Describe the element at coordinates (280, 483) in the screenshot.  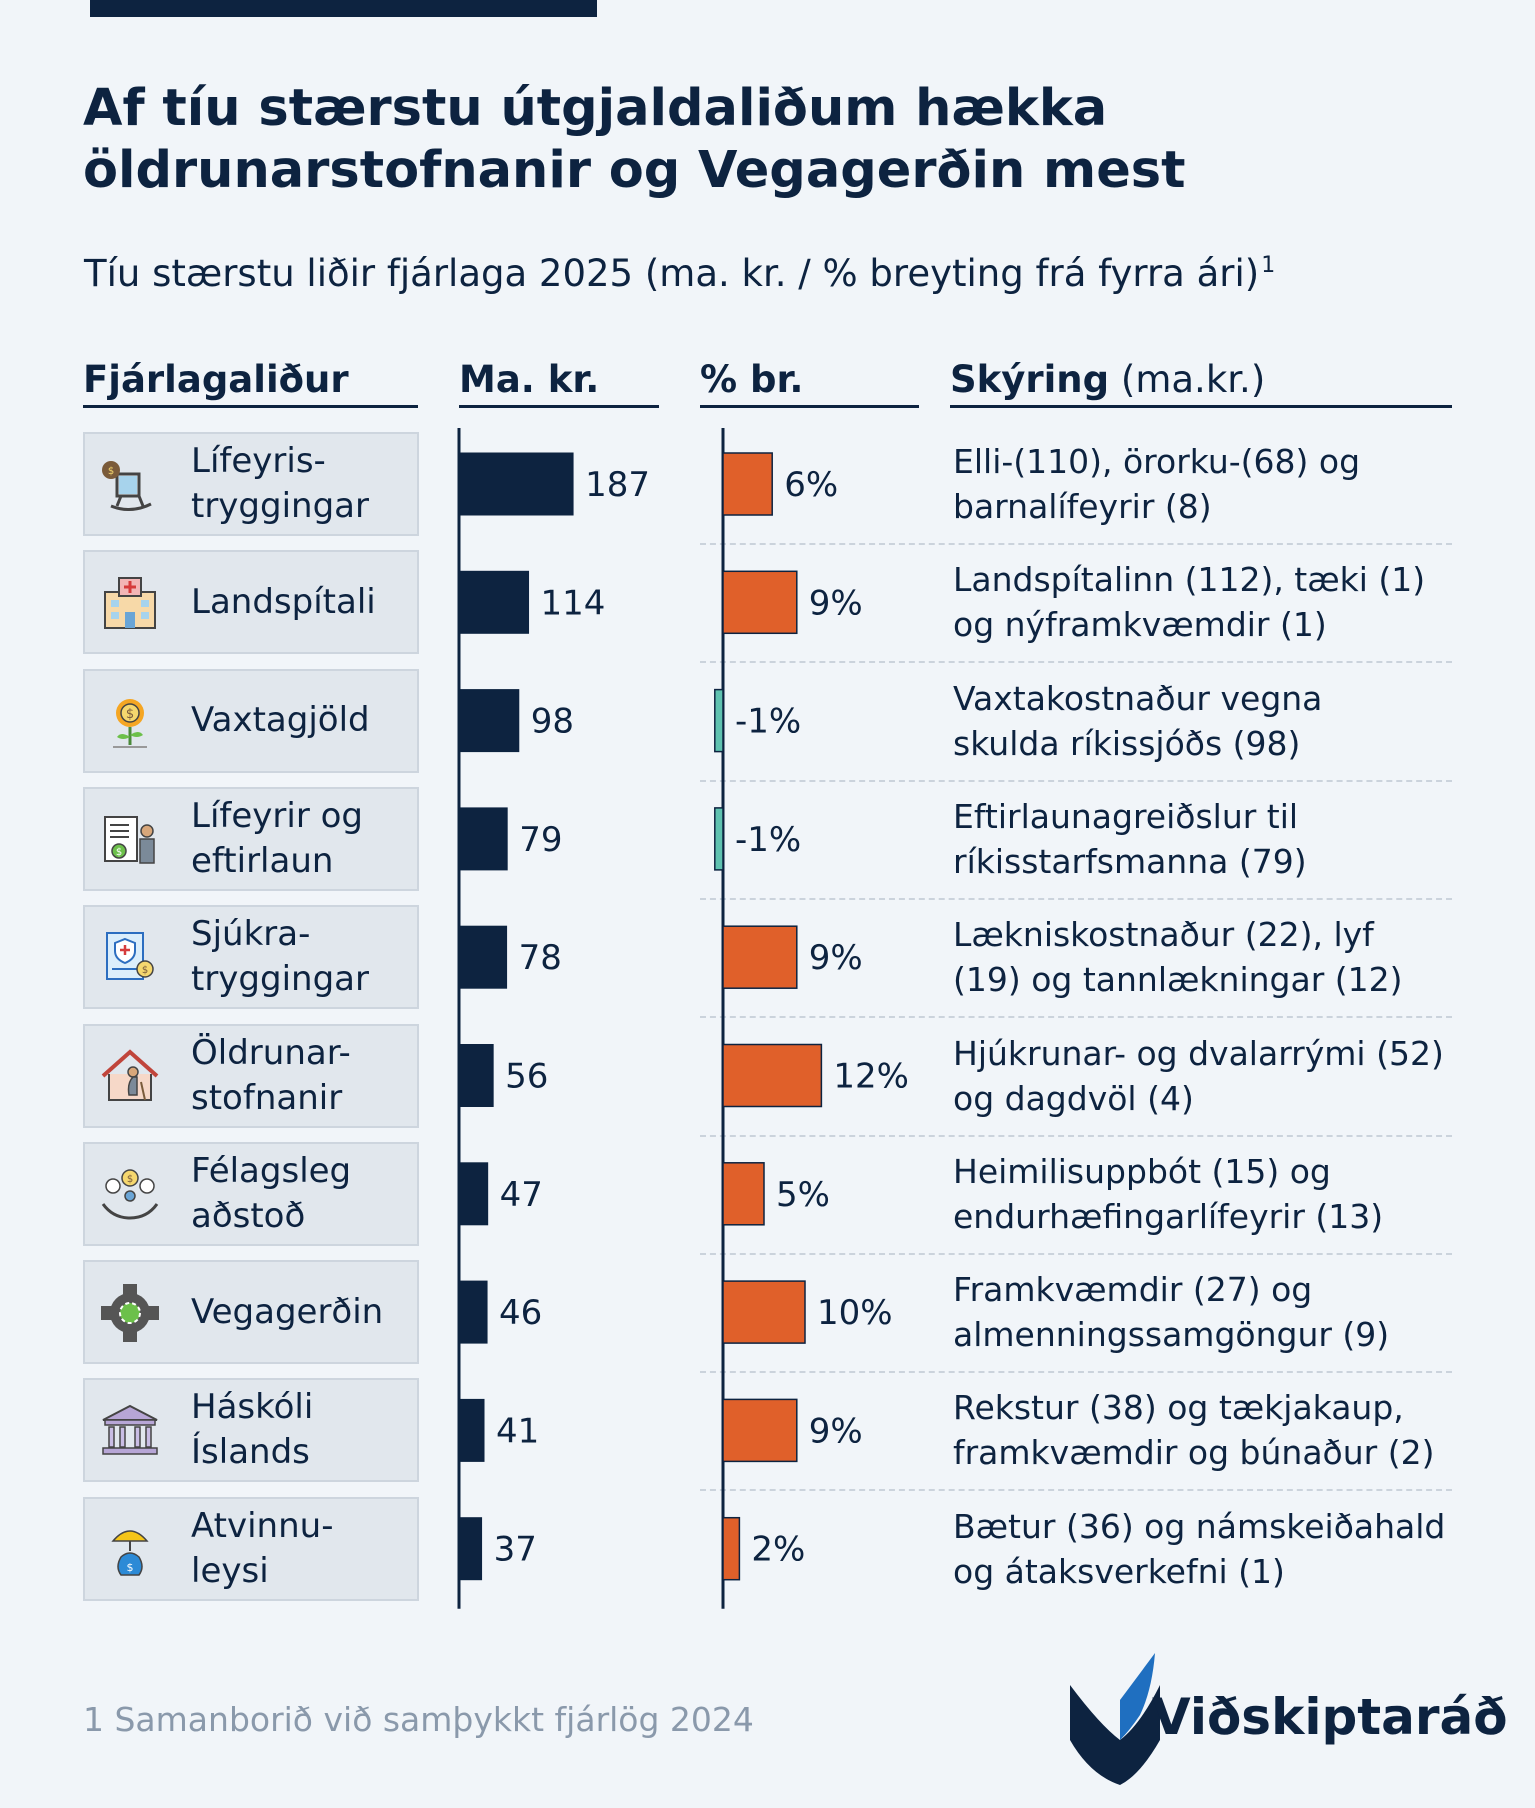
I see `row-label: Lífeyris- tryggingar` at that location.